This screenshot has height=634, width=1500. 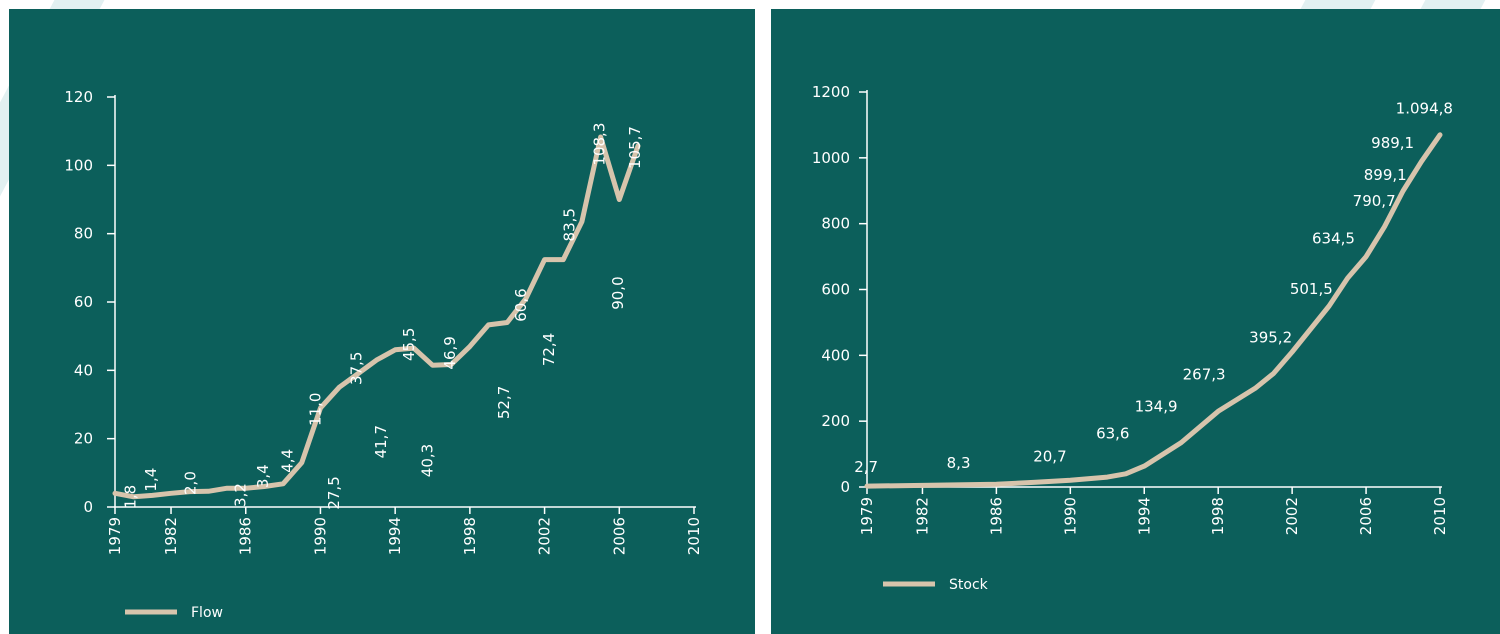 What do you see at coordinates (831, 92) in the screenshot?
I see `y-tick-label: 1200` at bounding box center [831, 92].